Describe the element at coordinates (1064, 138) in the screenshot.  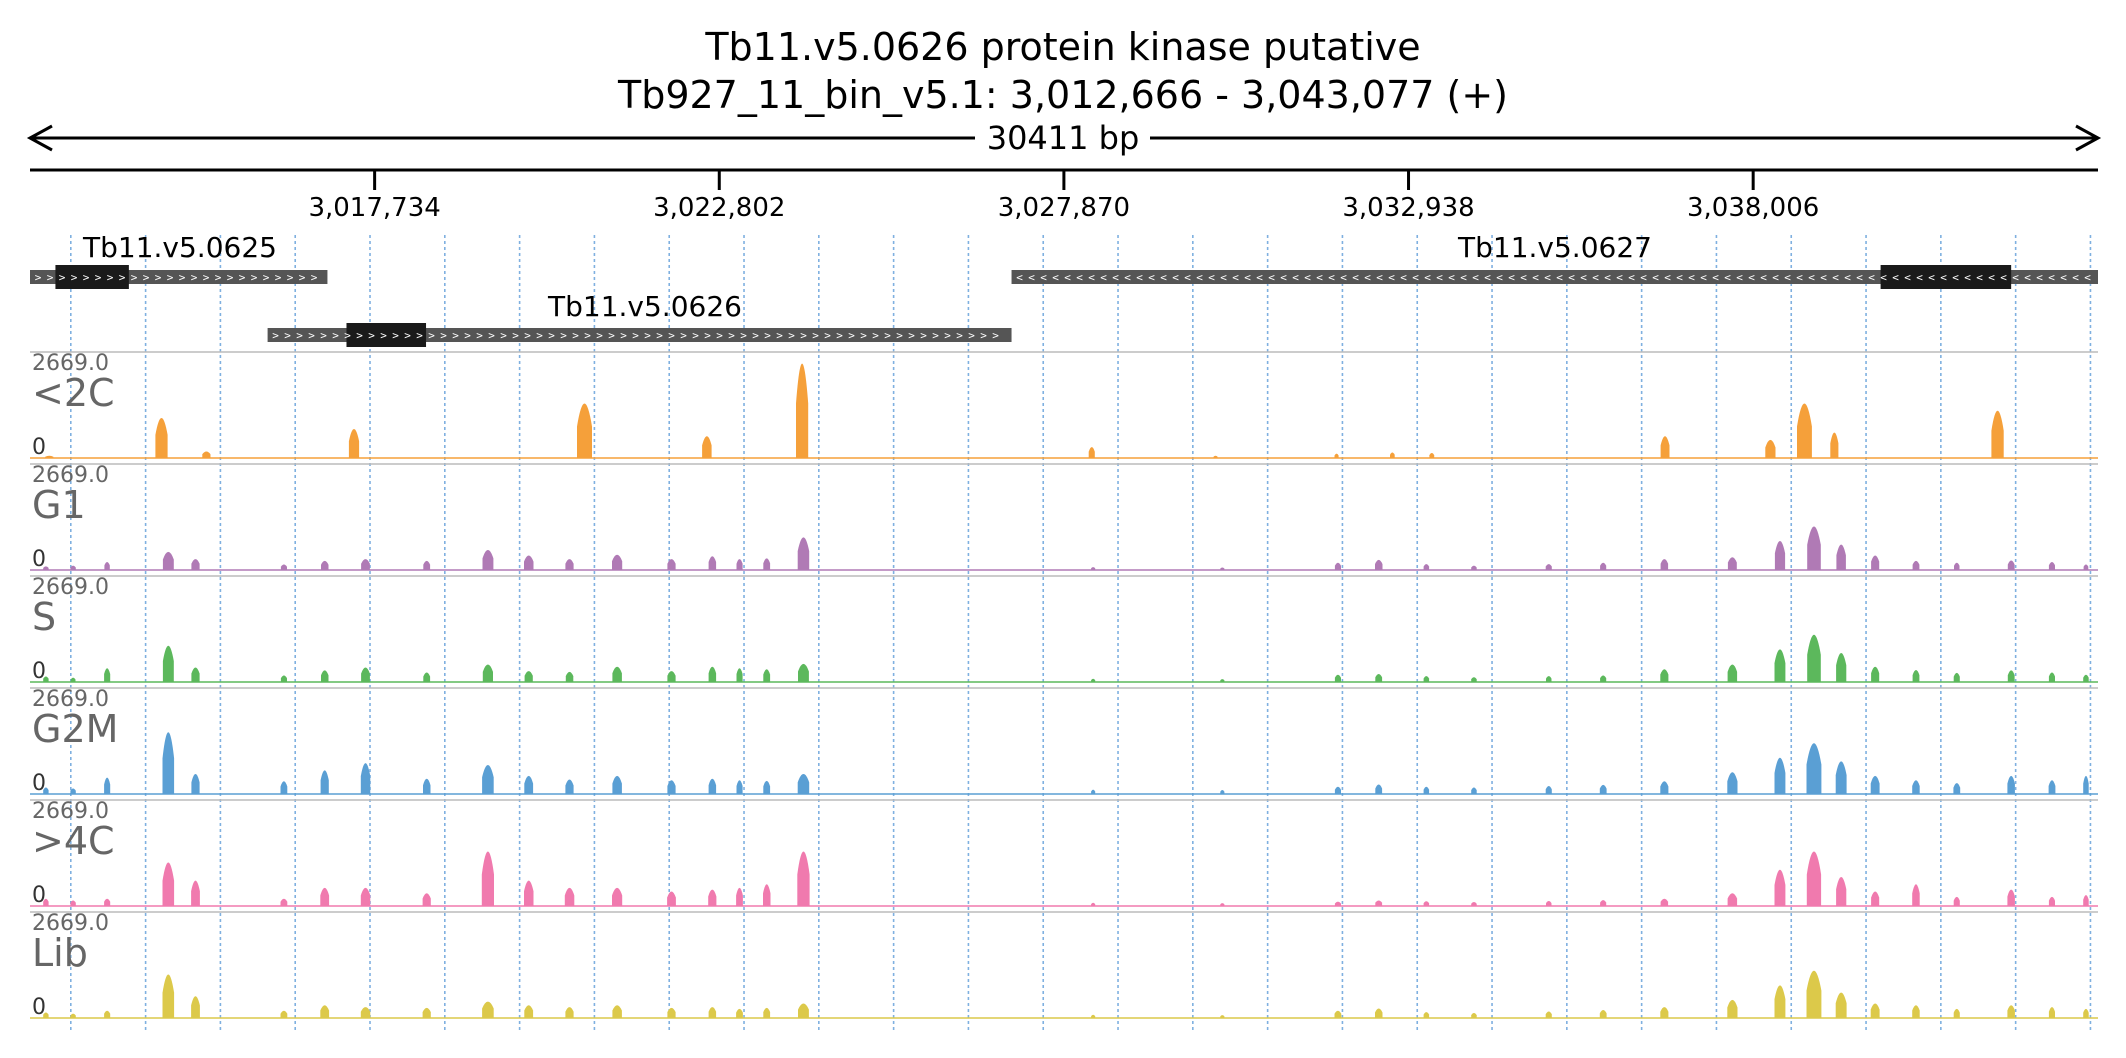
I see `span-ruler: 30411 bp` at that location.